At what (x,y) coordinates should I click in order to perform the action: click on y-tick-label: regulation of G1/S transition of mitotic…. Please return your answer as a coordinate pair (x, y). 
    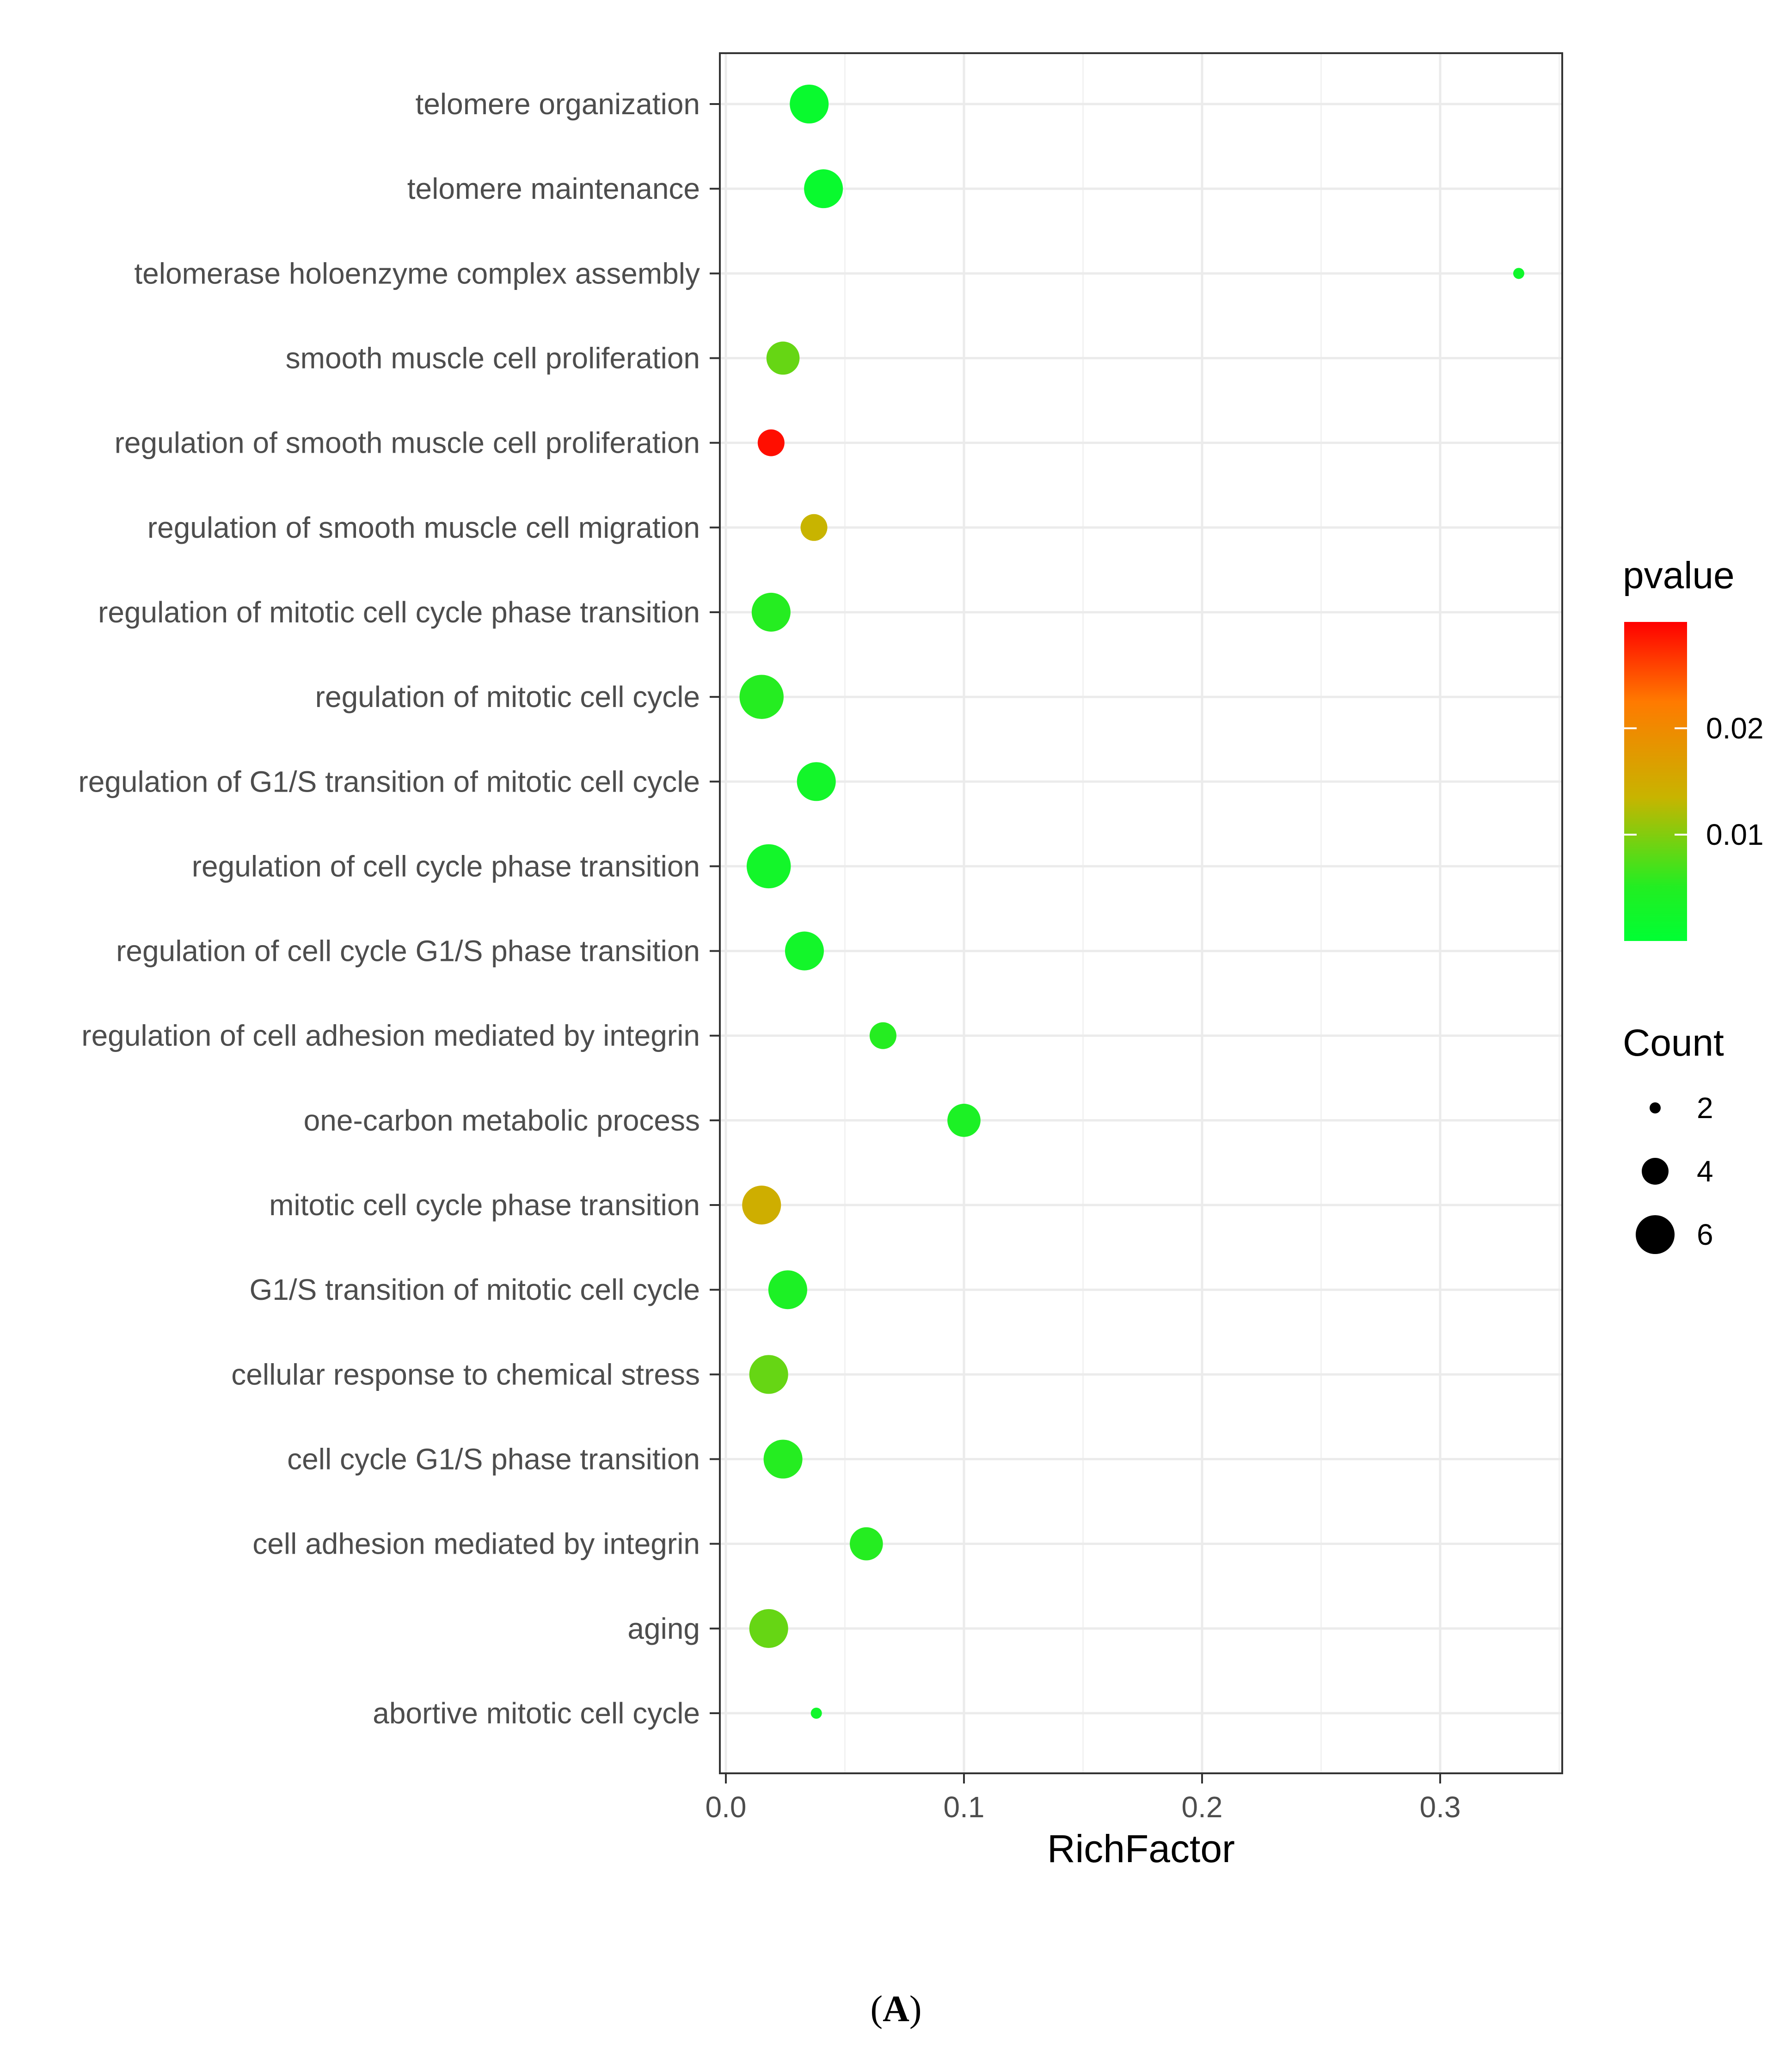
    Looking at the image, I should click on (389, 781).